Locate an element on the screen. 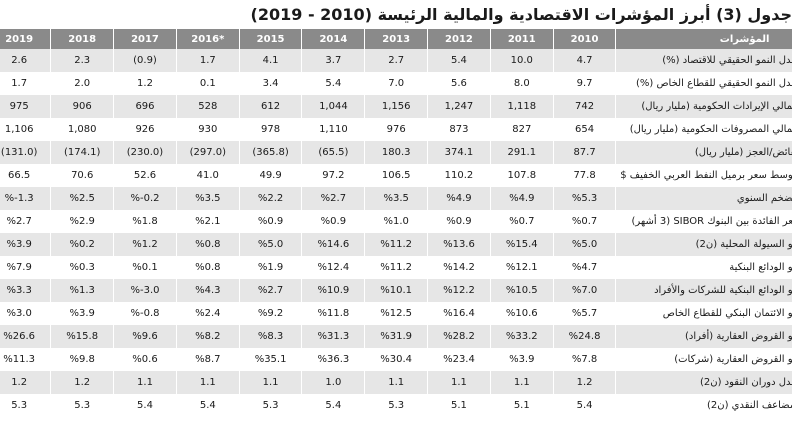 The width and height of the screenshot is (792, 446). indicator-value-cell: (230.0) is located at coordinates (145, 152).